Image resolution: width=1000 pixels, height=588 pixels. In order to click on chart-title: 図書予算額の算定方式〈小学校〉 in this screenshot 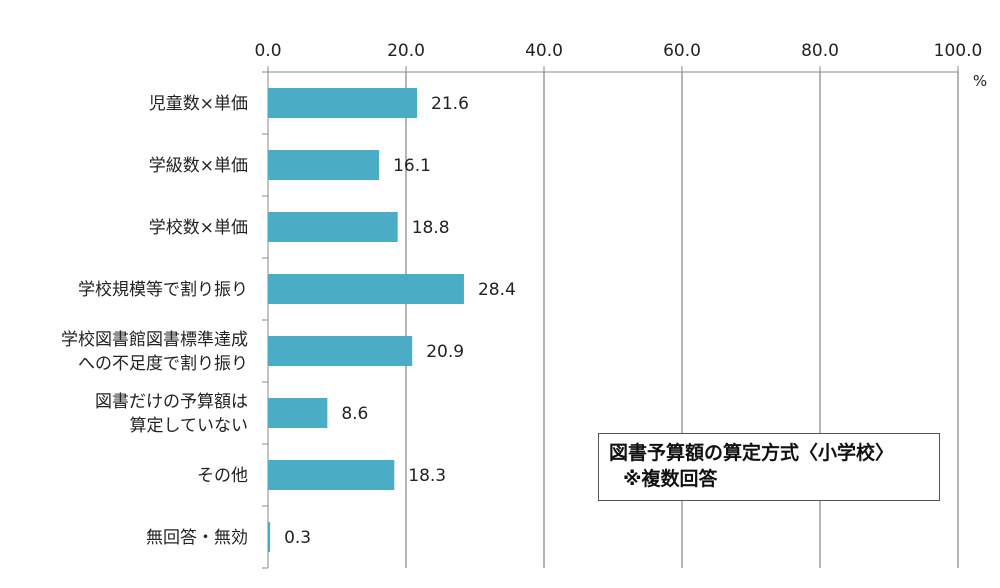, I will do `click(752, 453)`.